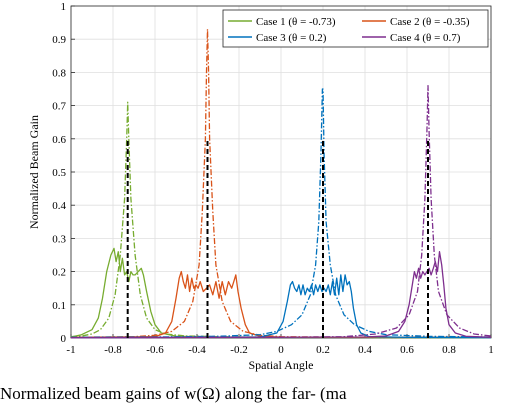 The image size is (530, 406). I want to click on y-tick-label: 0.5, so click(59, 173).